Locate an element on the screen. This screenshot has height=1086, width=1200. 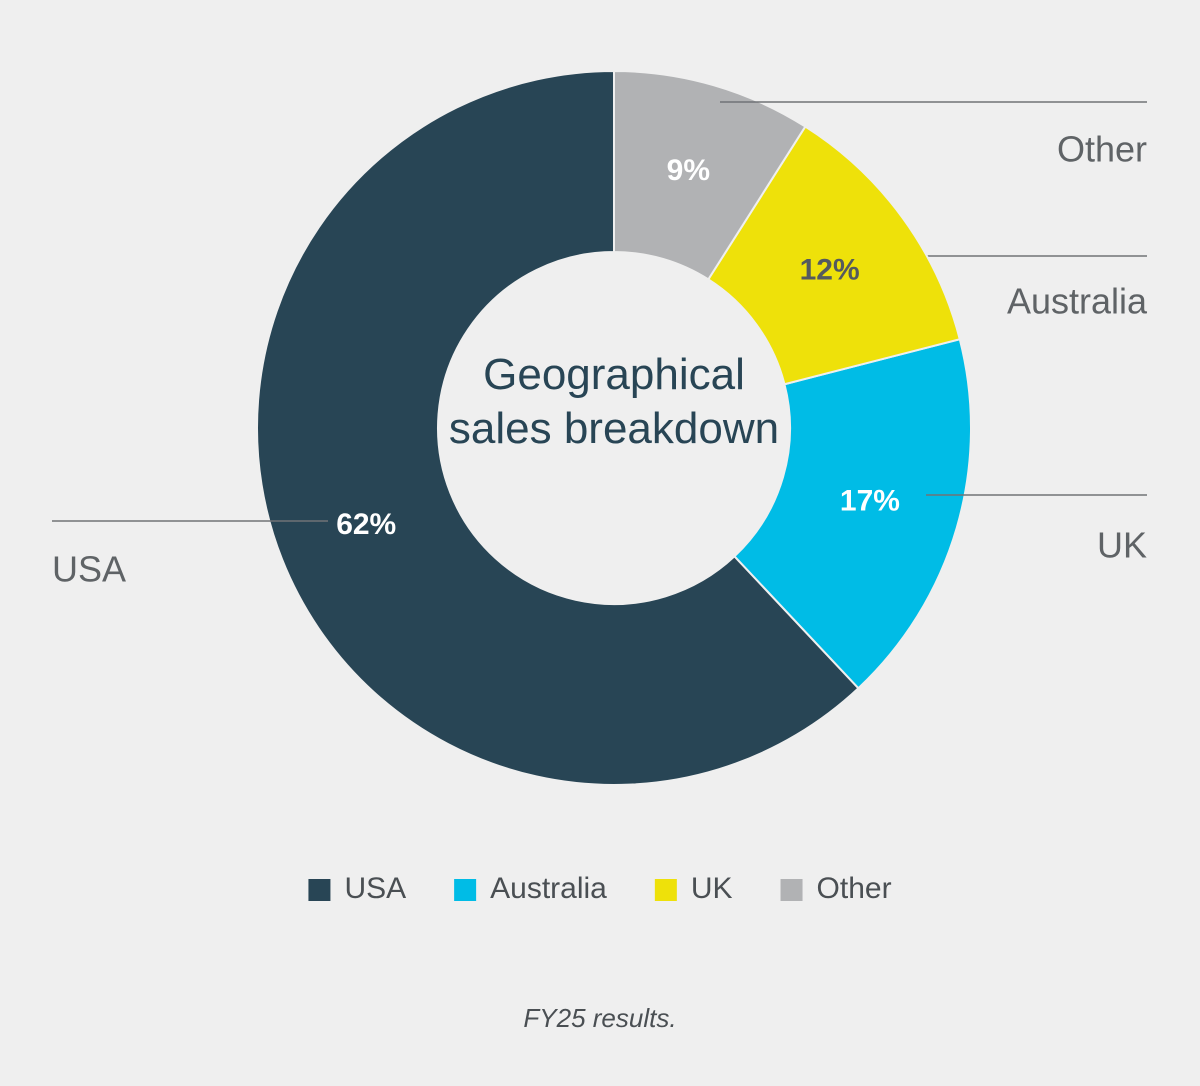
slice-label: Other is located at coordinates (1102, 149).